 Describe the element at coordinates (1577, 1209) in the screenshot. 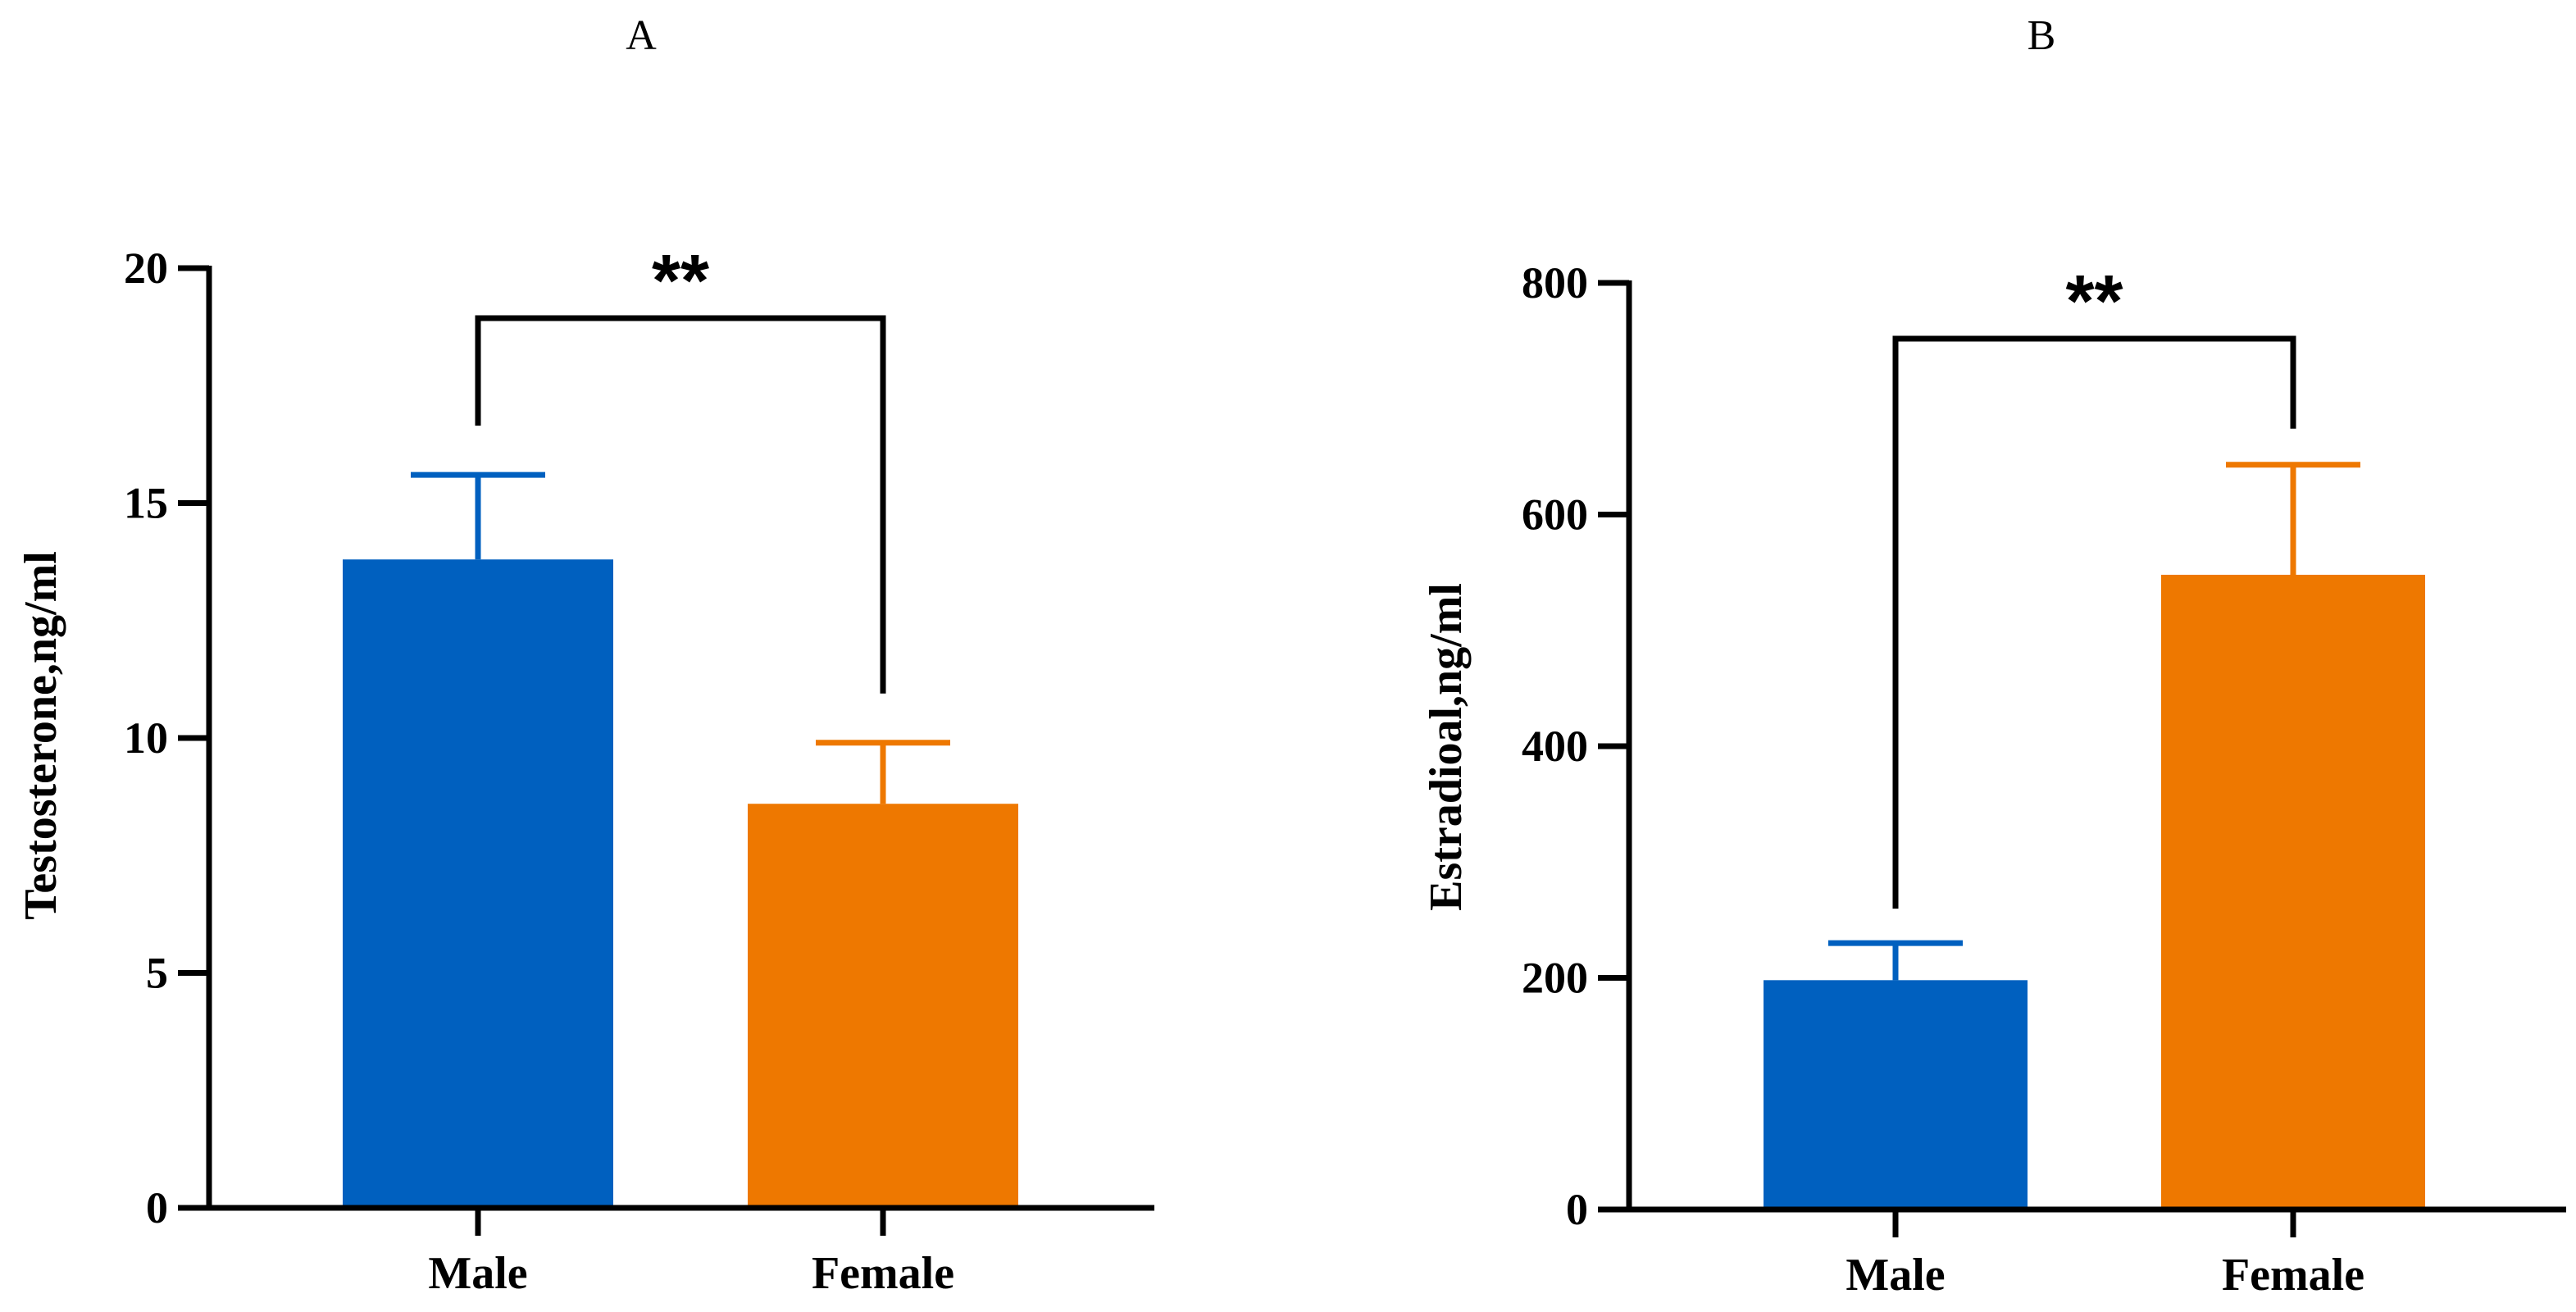

I see `panel-b-y-tick-label: 0` at that location.